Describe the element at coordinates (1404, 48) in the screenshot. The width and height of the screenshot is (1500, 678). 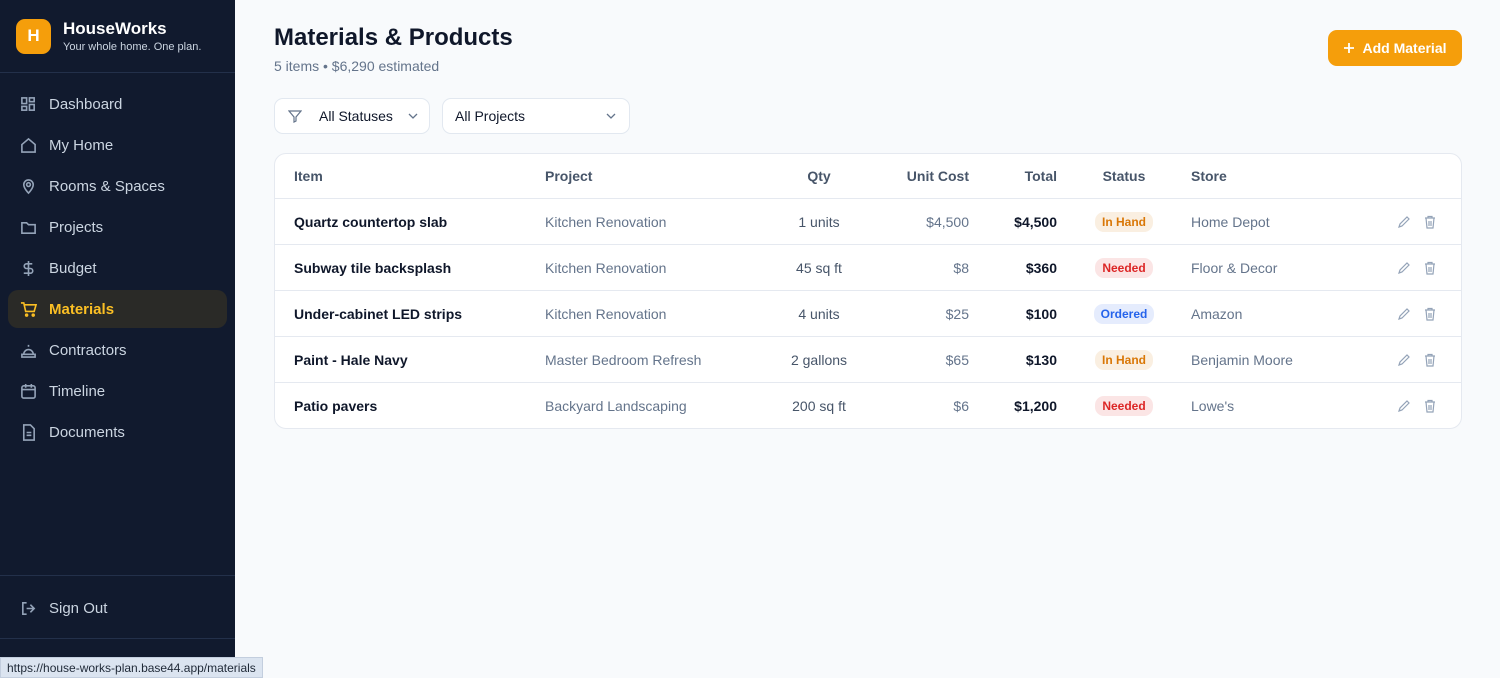
I see `add-label: Add Material` at that location.